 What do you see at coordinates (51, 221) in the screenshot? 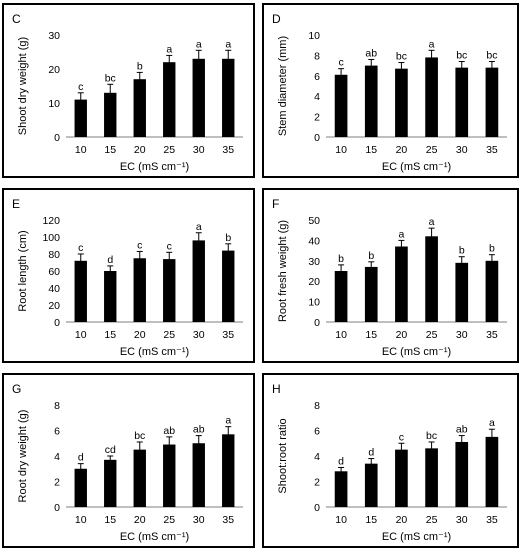
I see `y-tick-label: 120` at bounding box center [51, 221].